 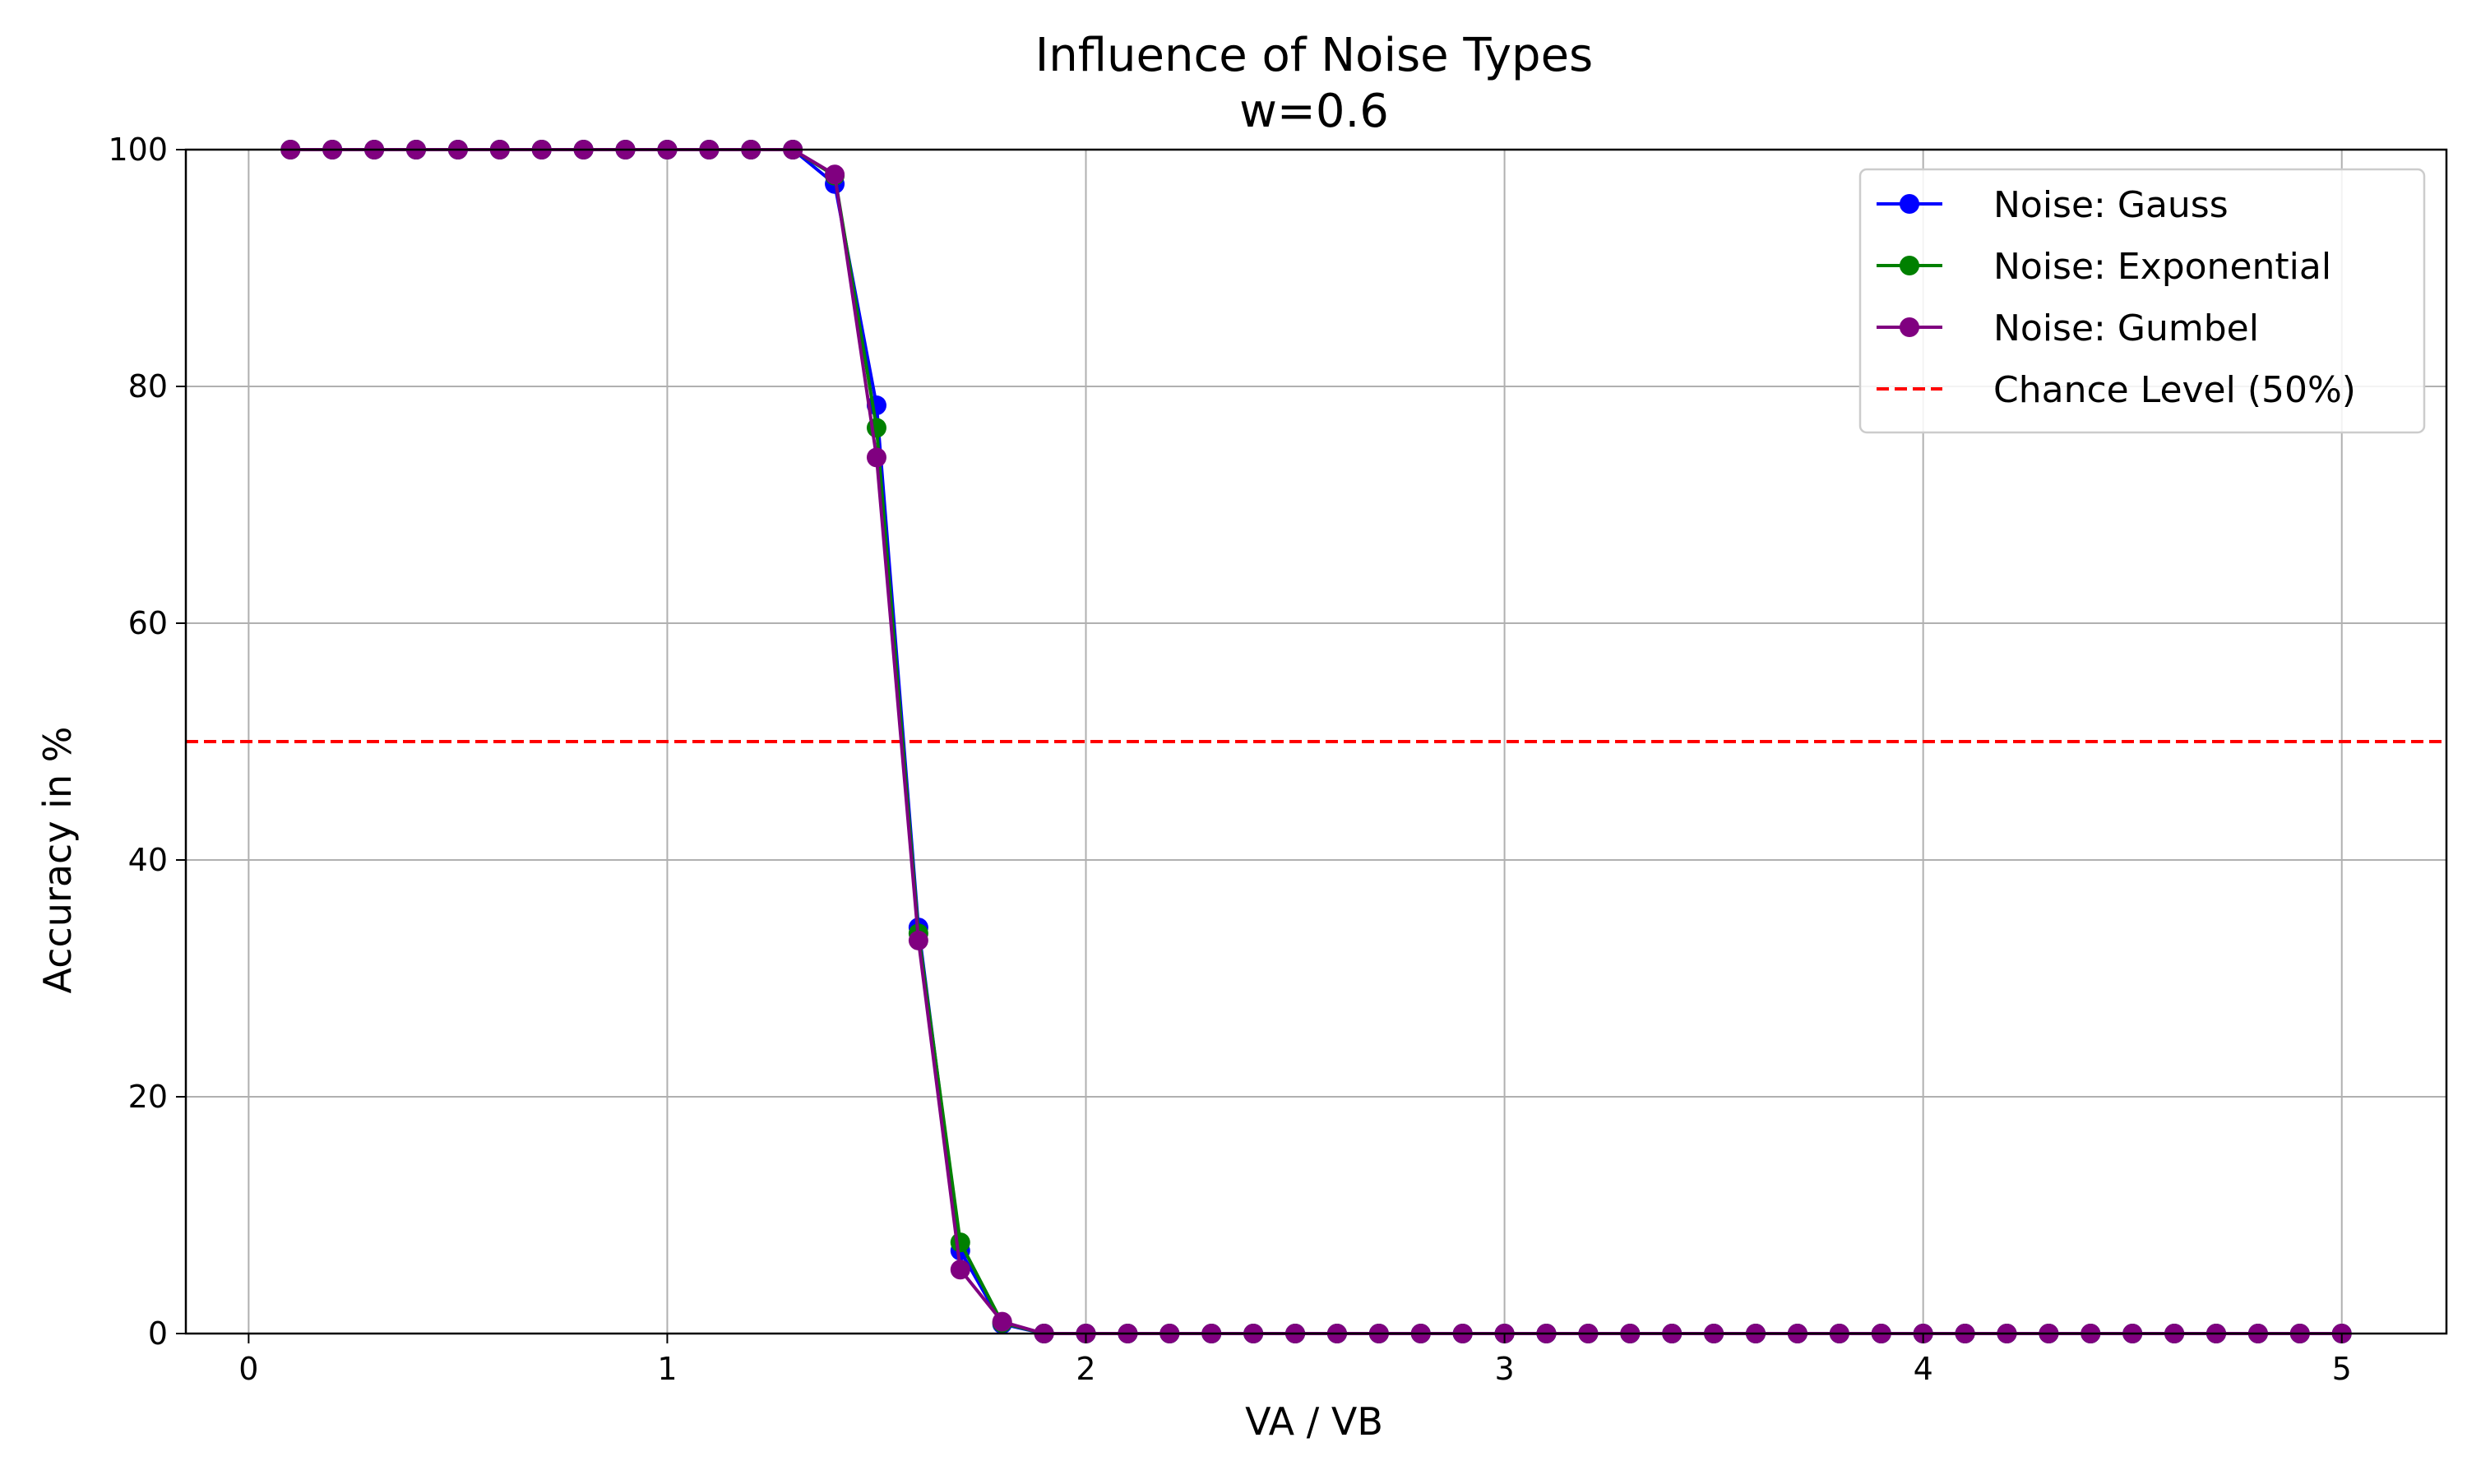 I want to click on legend-label: Noise: Gauss, so click(x=2111, y=205).